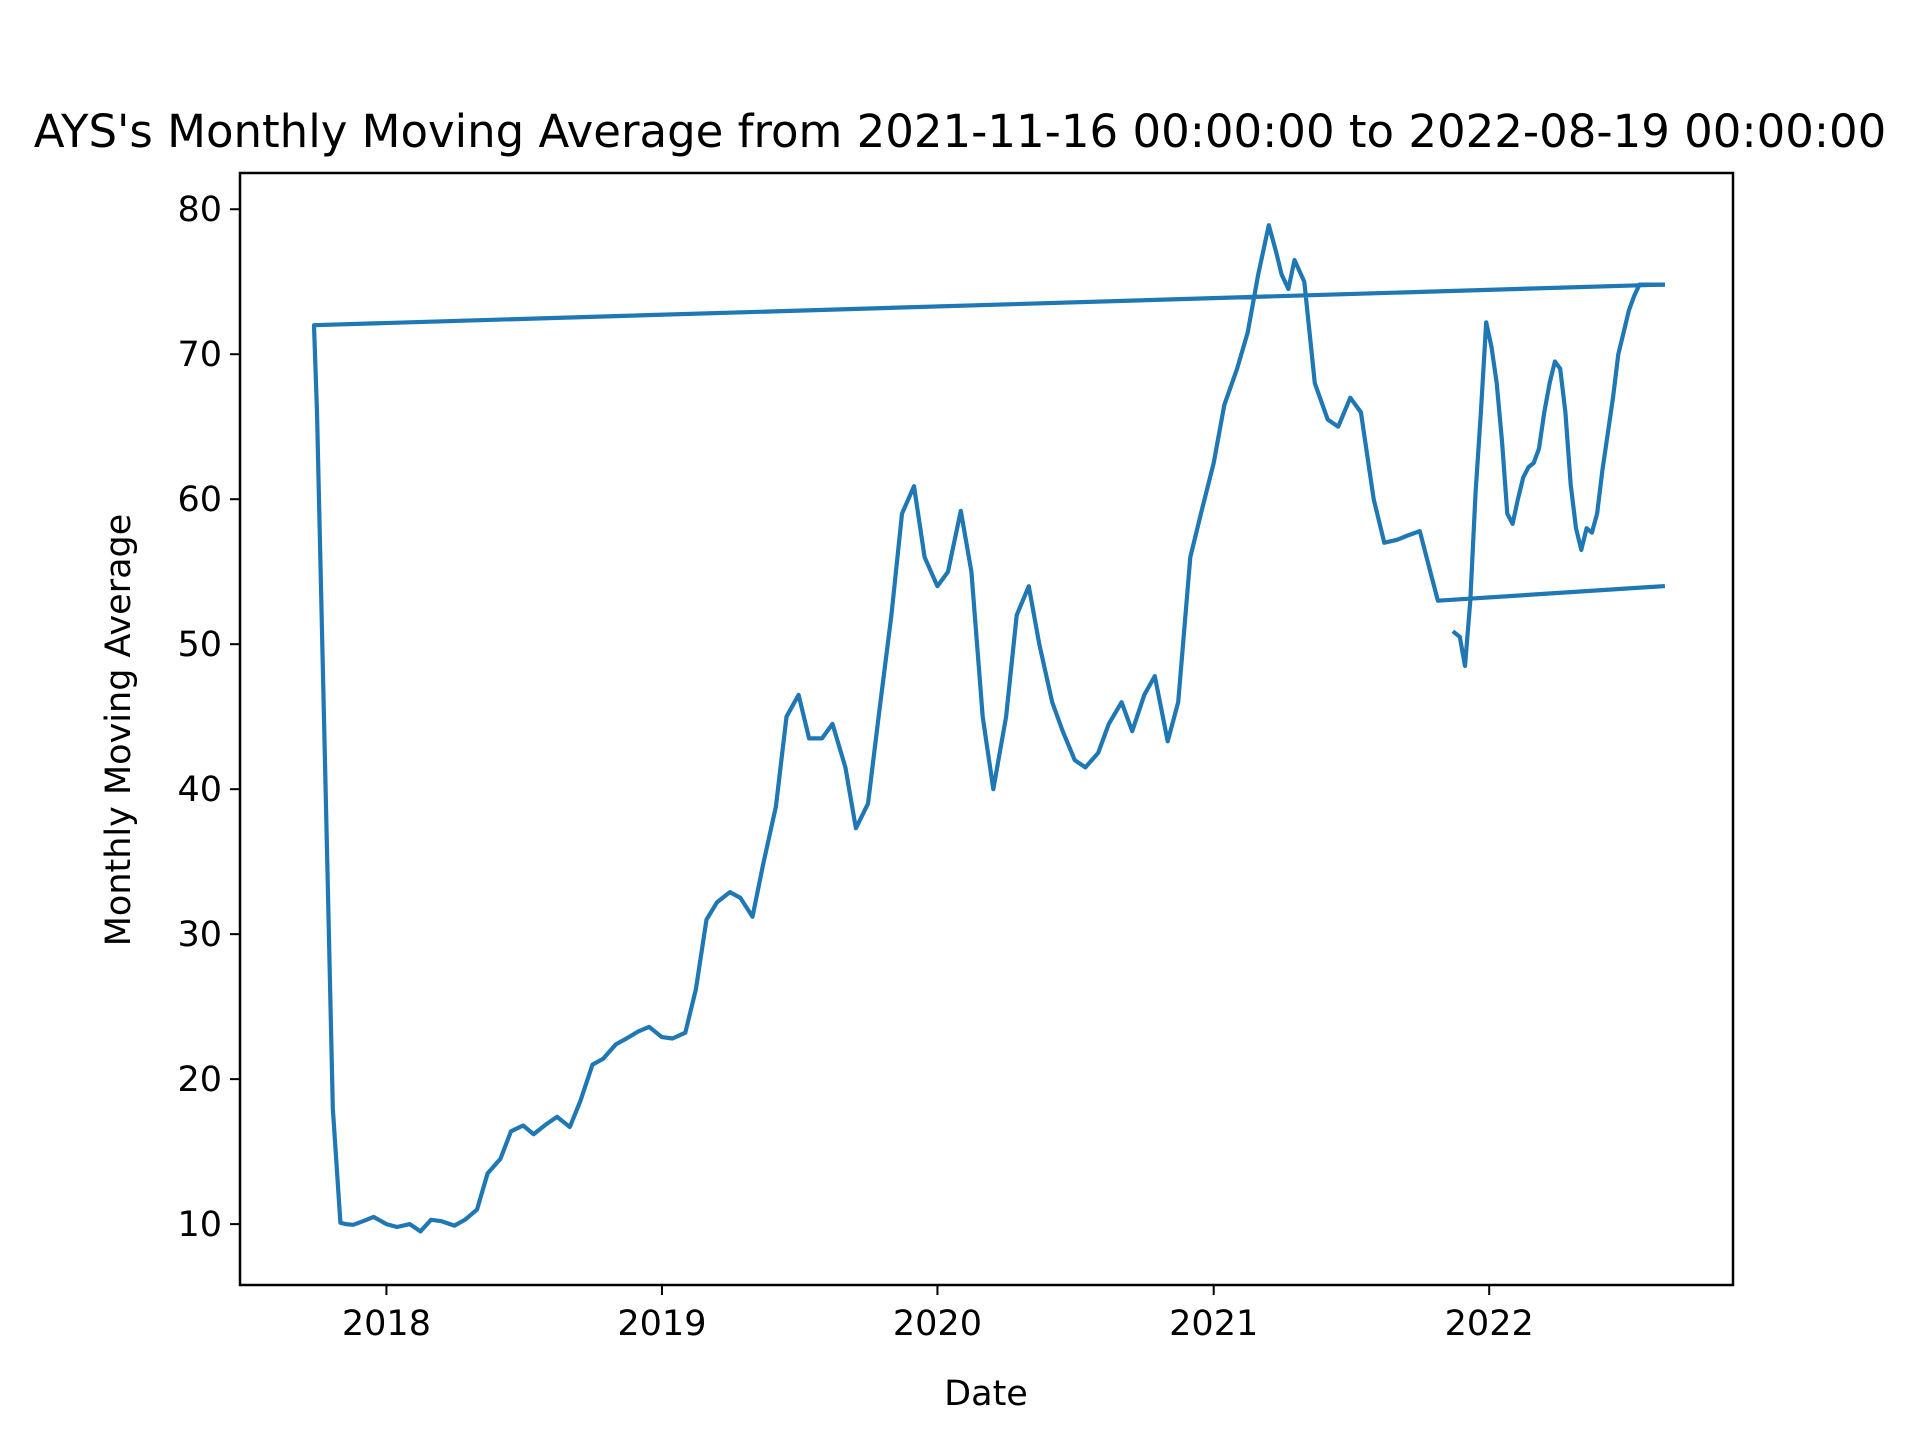 The height and width of the screenshot is (1440, 1920). Describe the element at coordinates (199, 1080) in the screenshot. I see `y-tick-label: 20` at that location.